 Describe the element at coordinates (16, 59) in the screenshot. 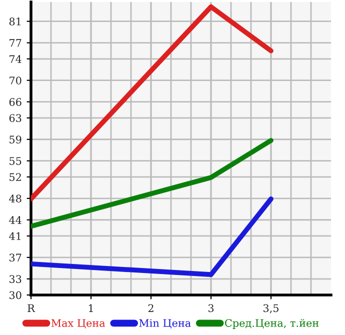

I see `y-tick-label: 74` at that location.